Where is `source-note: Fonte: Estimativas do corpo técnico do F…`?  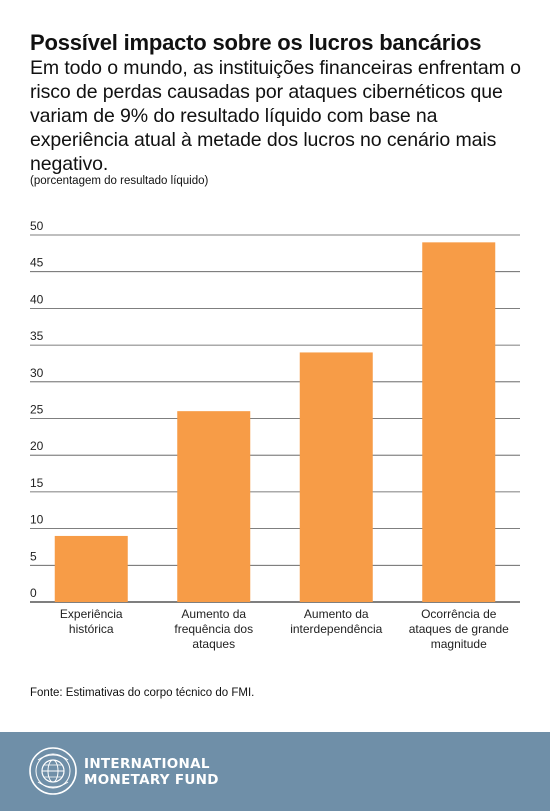
source-note: Fonte: Estimativas do corpo técnico do F… is located at coordinates (142, 693).